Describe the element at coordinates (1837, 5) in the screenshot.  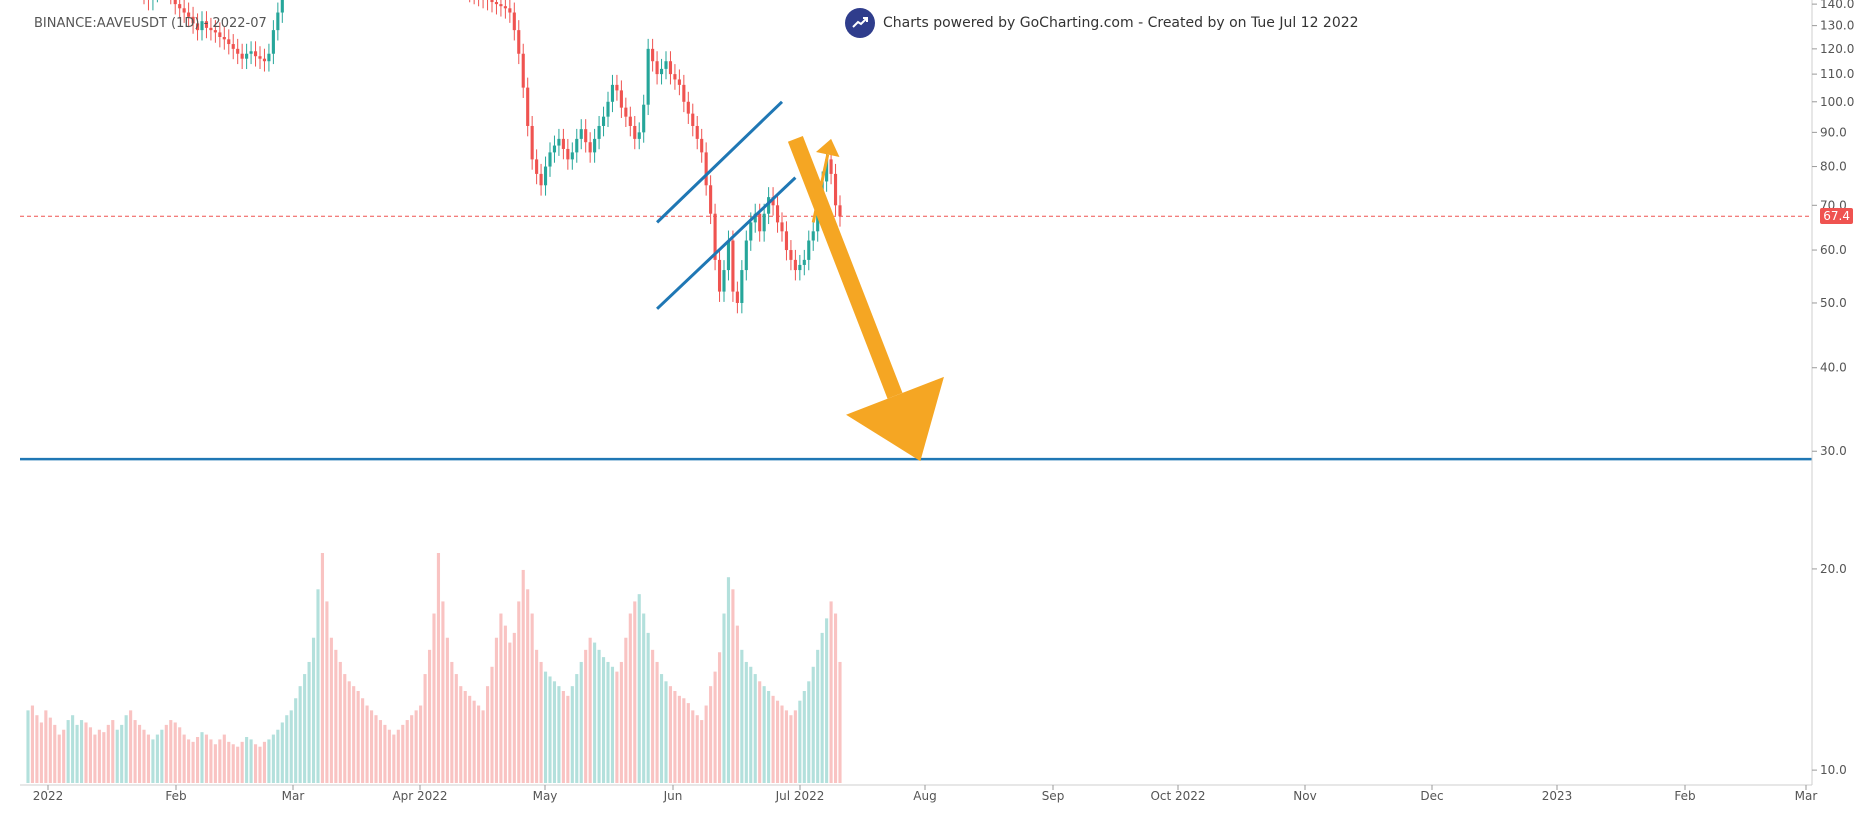
I see `y-tick-label: 140.0` at that location.